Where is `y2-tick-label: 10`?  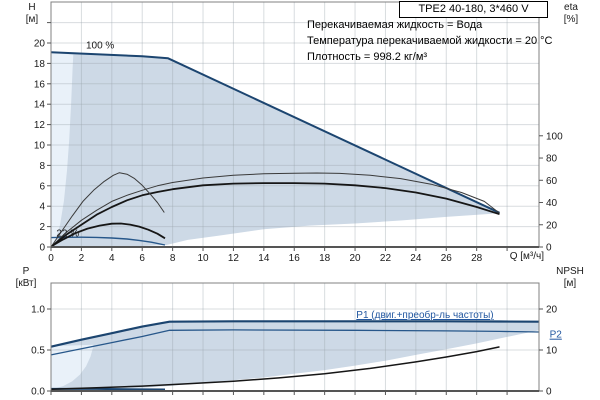
y2-tick-label: 10 is located at coordinates (552, 350).